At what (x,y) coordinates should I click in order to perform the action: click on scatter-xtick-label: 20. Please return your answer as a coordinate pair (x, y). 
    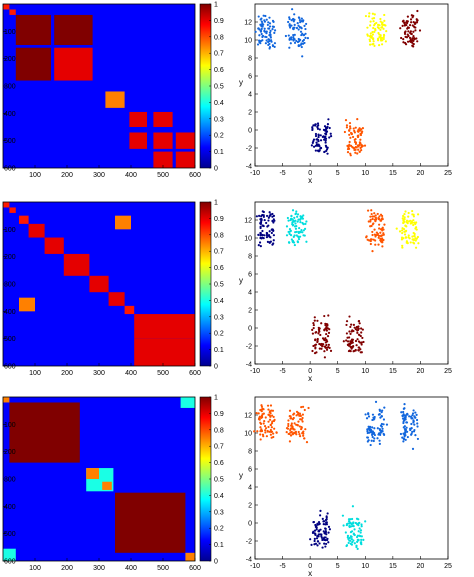
    Looking at the image, I should click on (421, 173).